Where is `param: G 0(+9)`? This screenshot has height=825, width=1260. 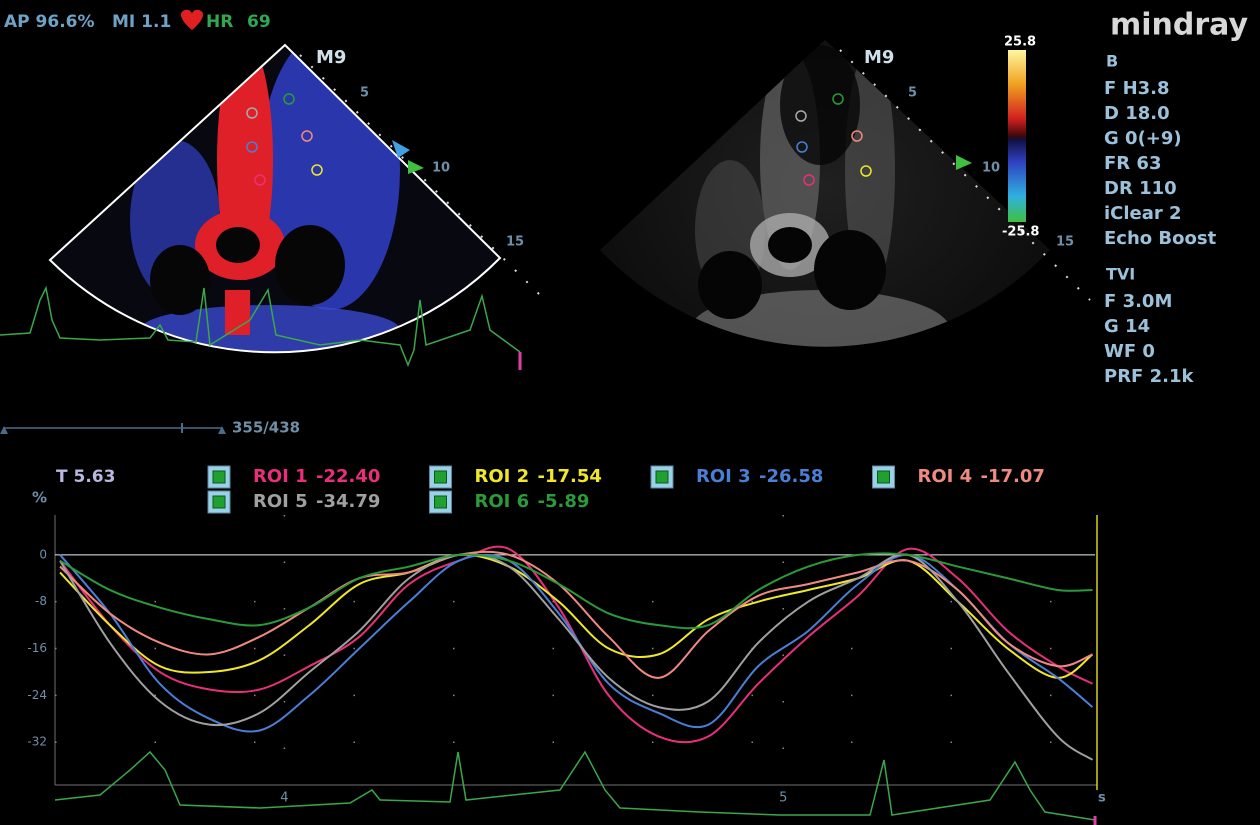 param: G 0(+9) is located at coordinates (1143, 138).